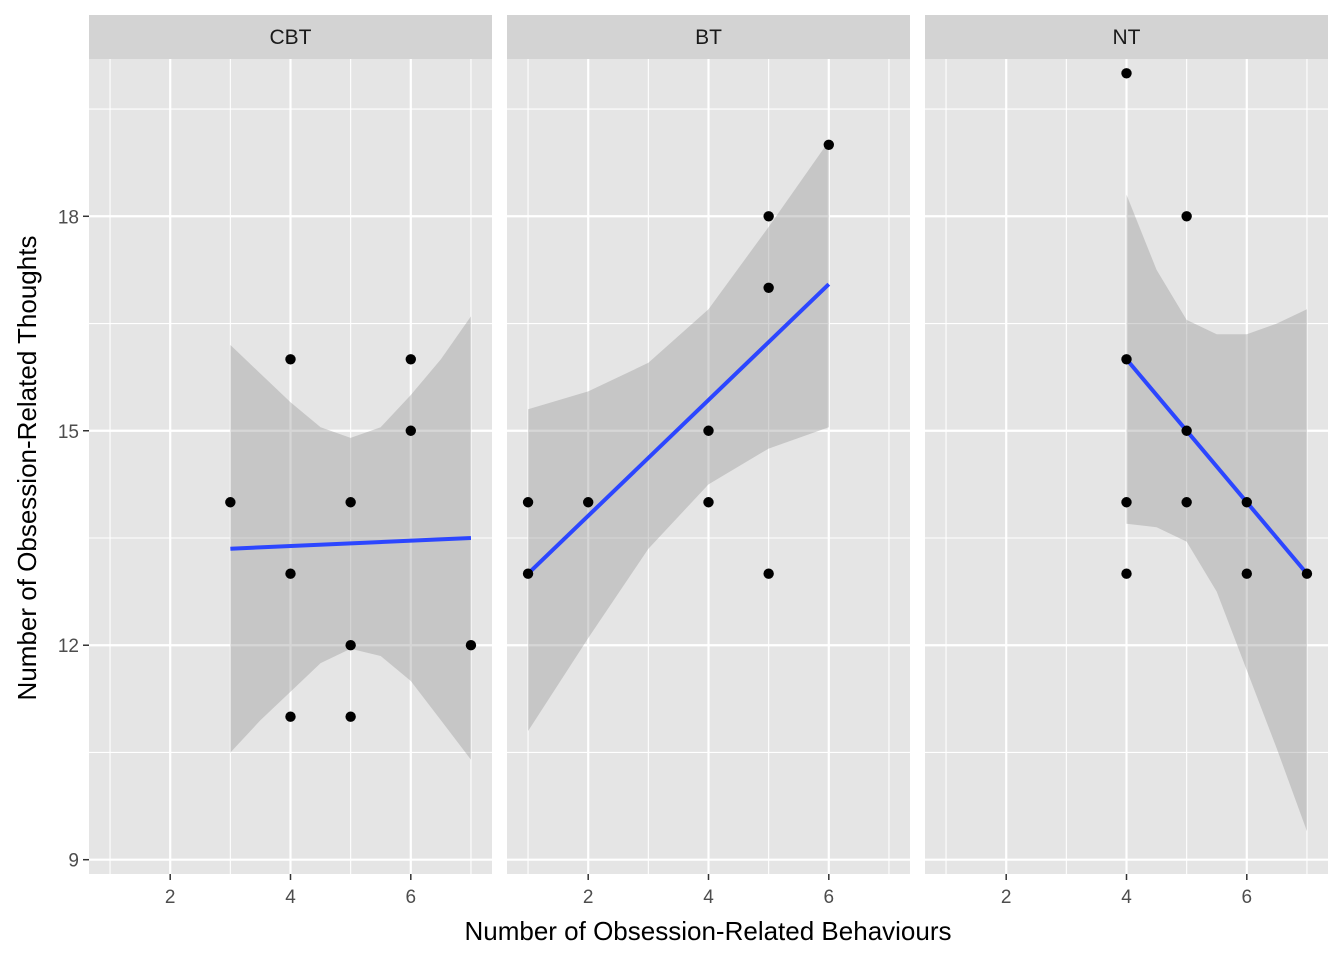 This screenshot has height=960, width=1344. I want to click on y-tick-label: 15, so click(68, 432).